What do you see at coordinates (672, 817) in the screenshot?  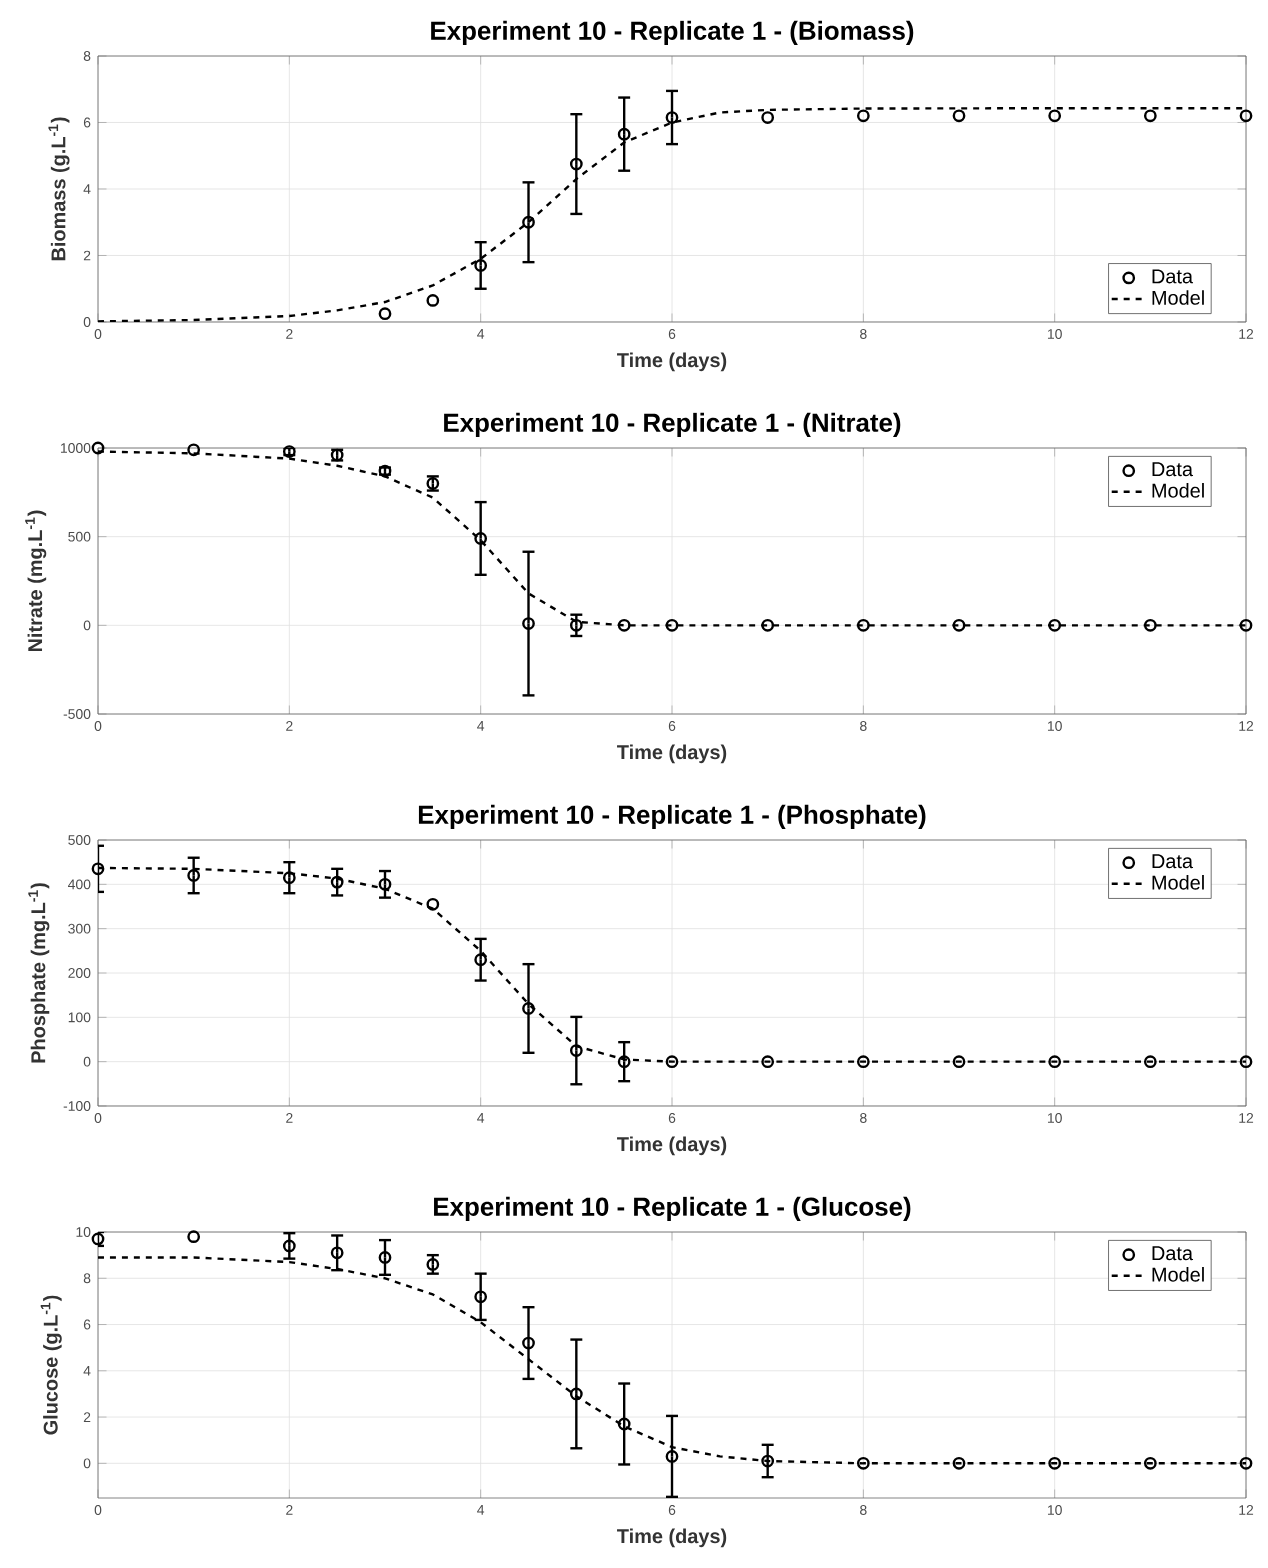 I see `chart-title: Experiment 10 - Replicate 1 - (Phosphate)` at bounding box center [672, 817].